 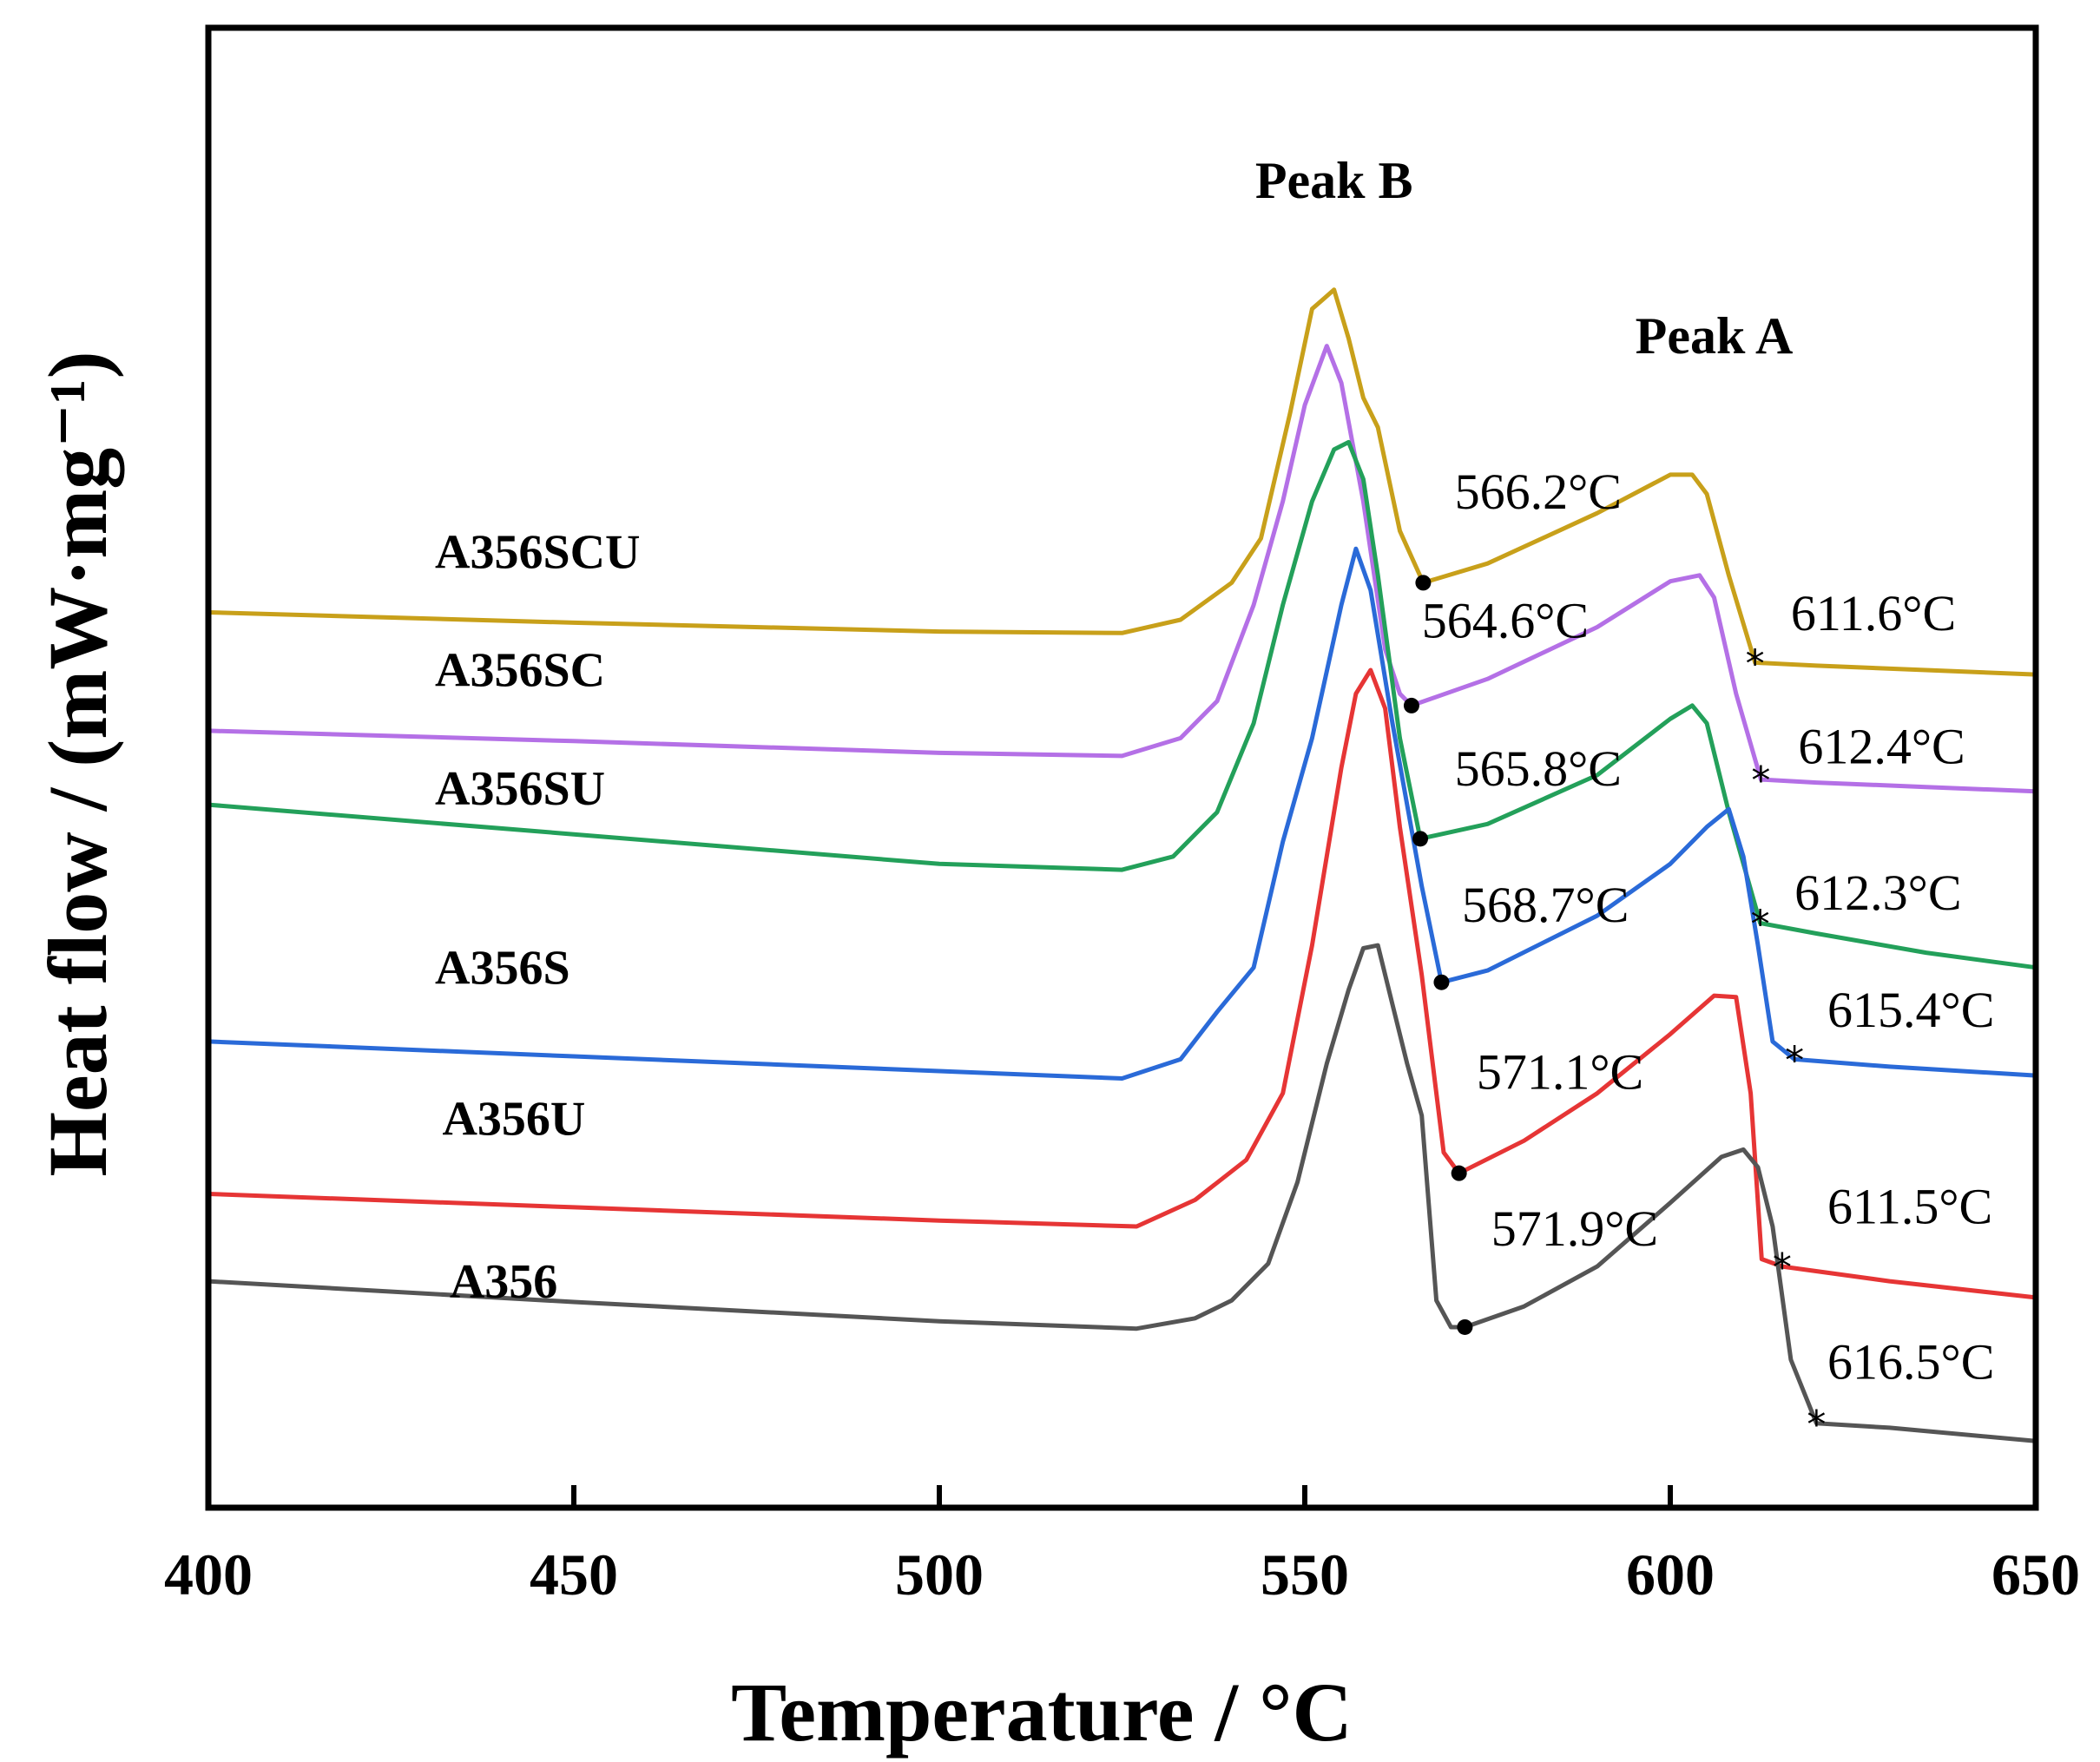 I want to click on temperature-annotation: 565.8°C, so click(x=1538, y=768).